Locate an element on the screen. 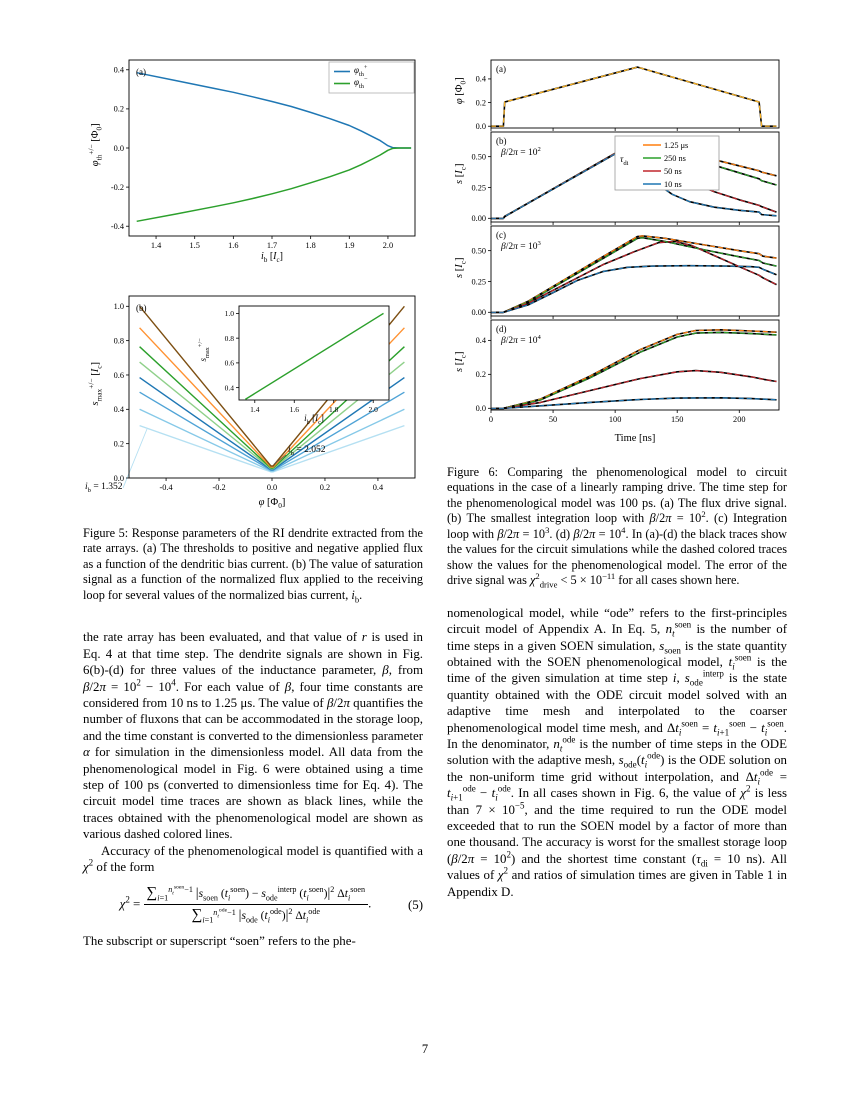 This screenshot has height=1100, width=850. x-tick-label: 100 is located at coordinates (615, 419).